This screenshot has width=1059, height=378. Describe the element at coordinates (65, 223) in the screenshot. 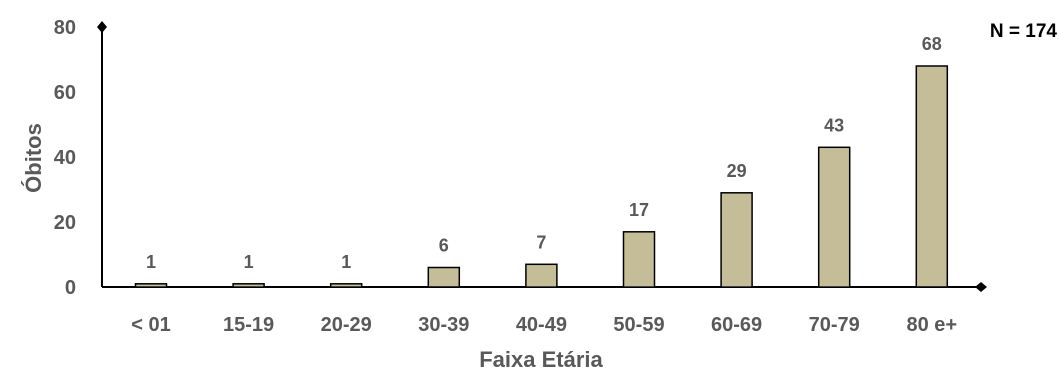

I see `y-tick-label: 20` at that location.